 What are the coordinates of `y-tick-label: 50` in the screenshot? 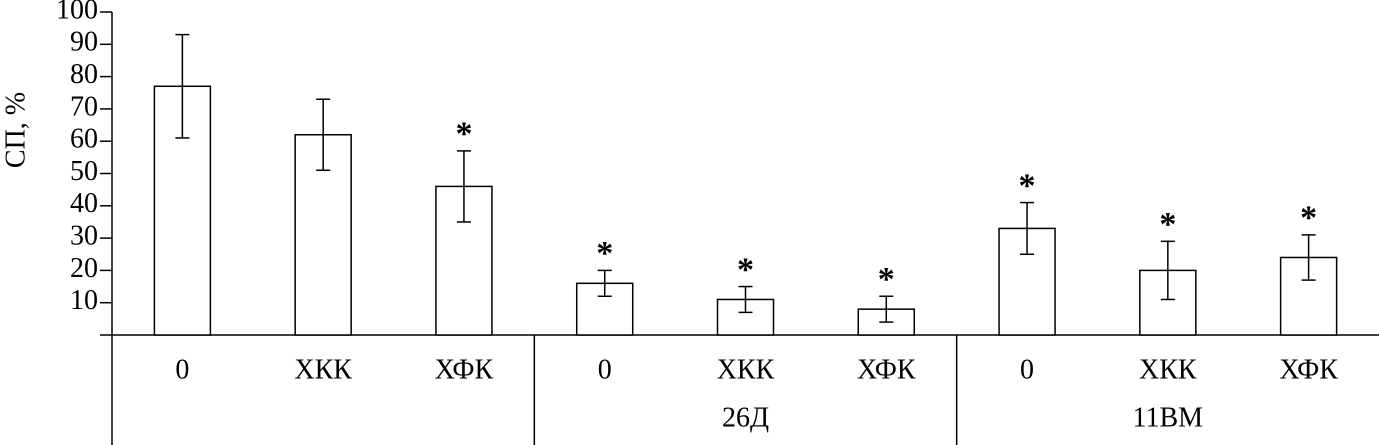 It's located at (84, 171).